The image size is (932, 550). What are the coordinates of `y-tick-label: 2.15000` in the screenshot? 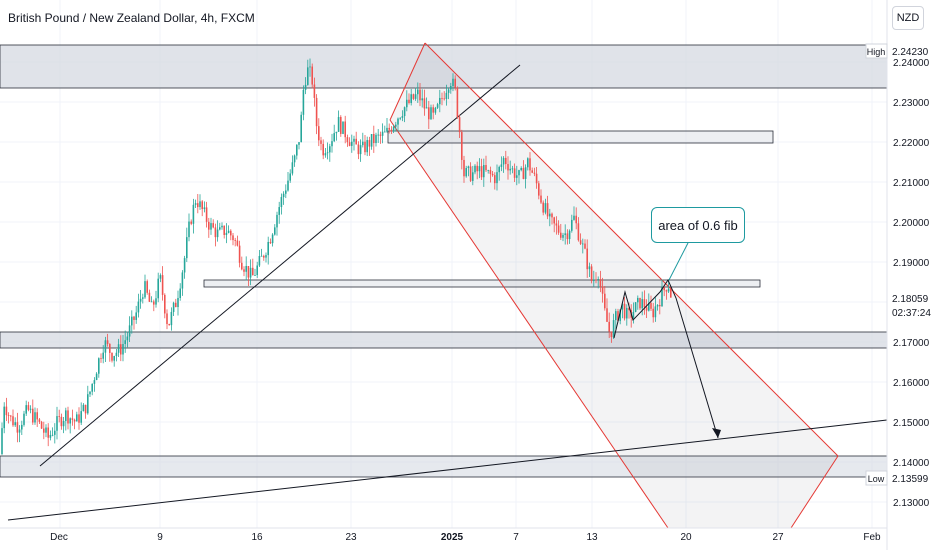 It's located at (911, 423).